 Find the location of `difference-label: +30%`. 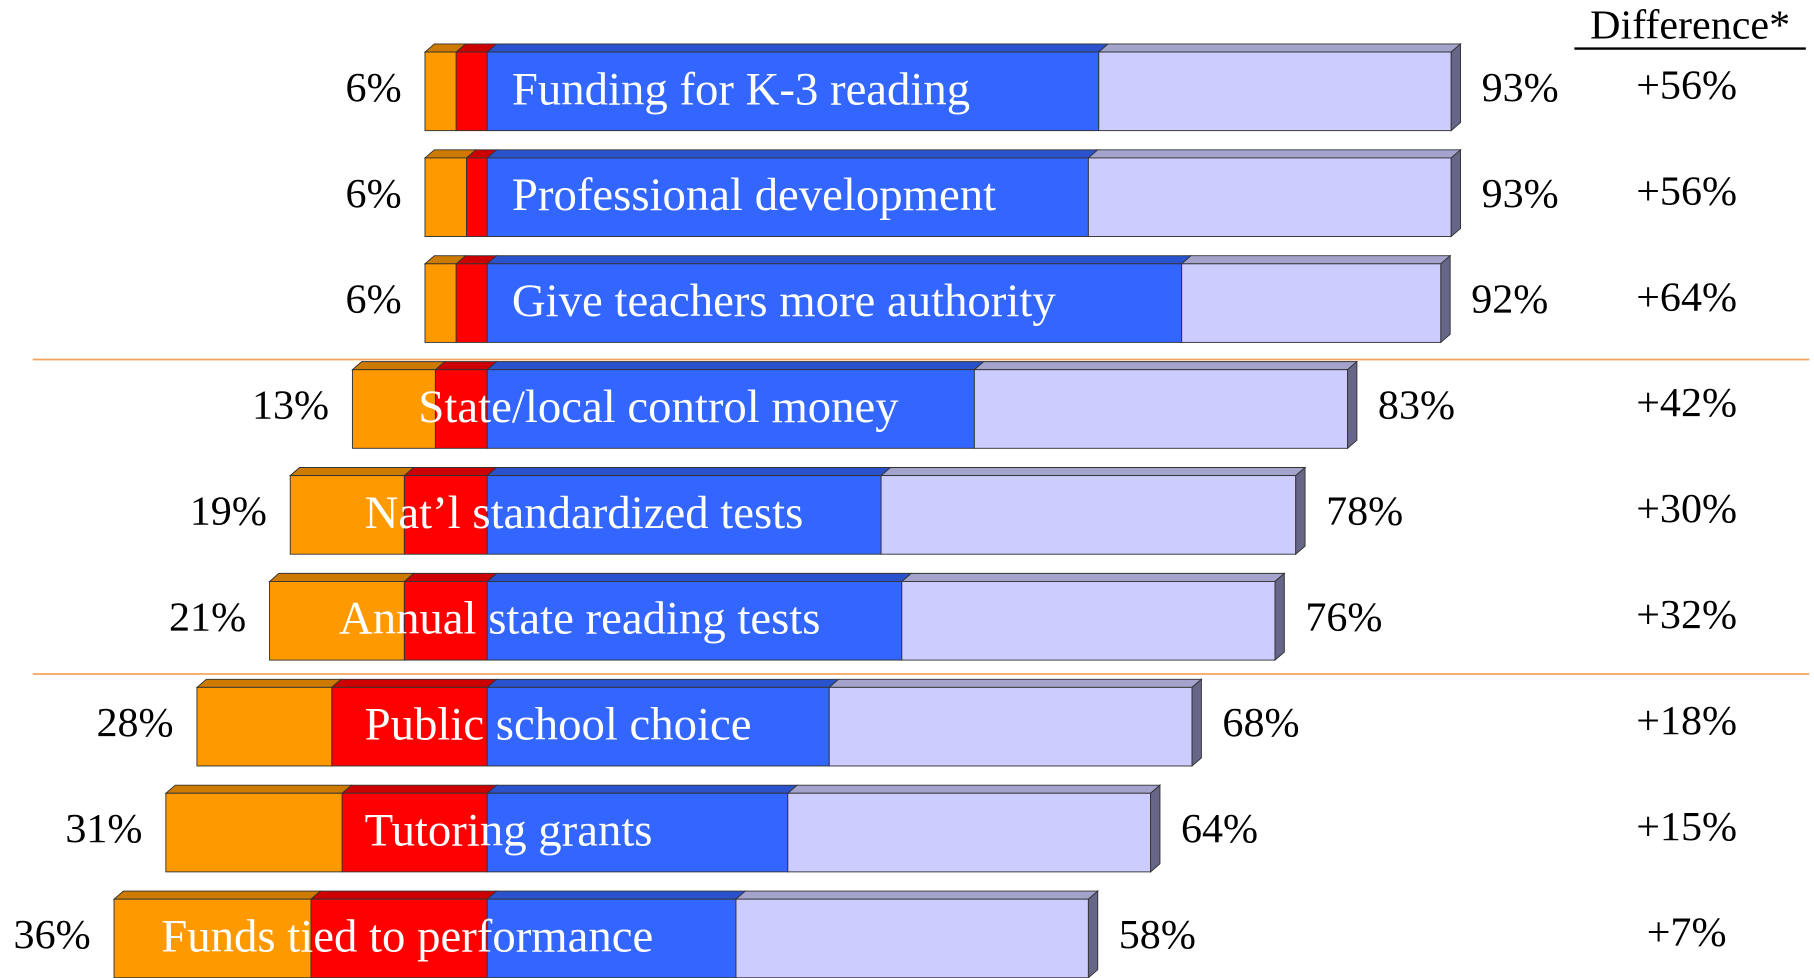

difference-label: +30% is located at coordinates (1686, 509).